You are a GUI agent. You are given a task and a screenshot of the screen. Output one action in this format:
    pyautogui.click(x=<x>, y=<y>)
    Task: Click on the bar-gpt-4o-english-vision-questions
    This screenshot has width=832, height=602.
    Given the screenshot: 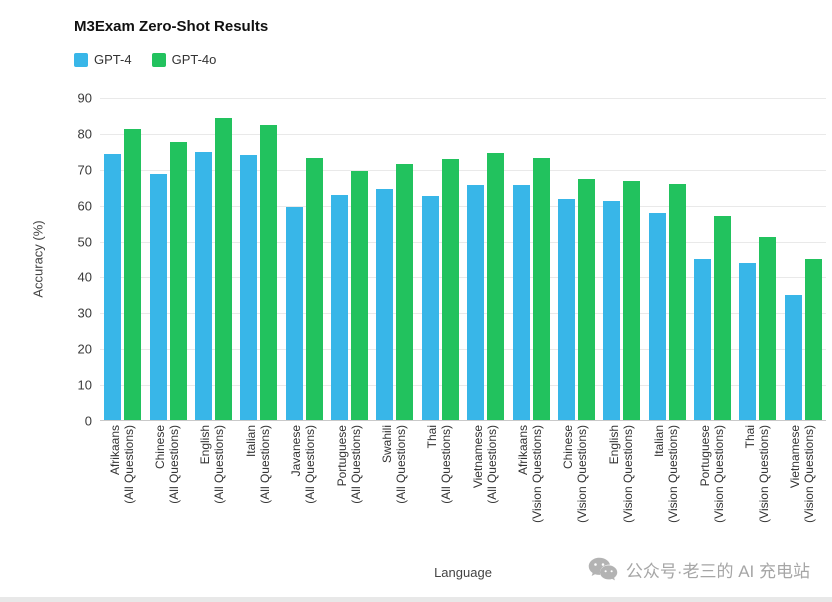 What is the action you would take?
    pyautogui.click(x=632, y=300)
    